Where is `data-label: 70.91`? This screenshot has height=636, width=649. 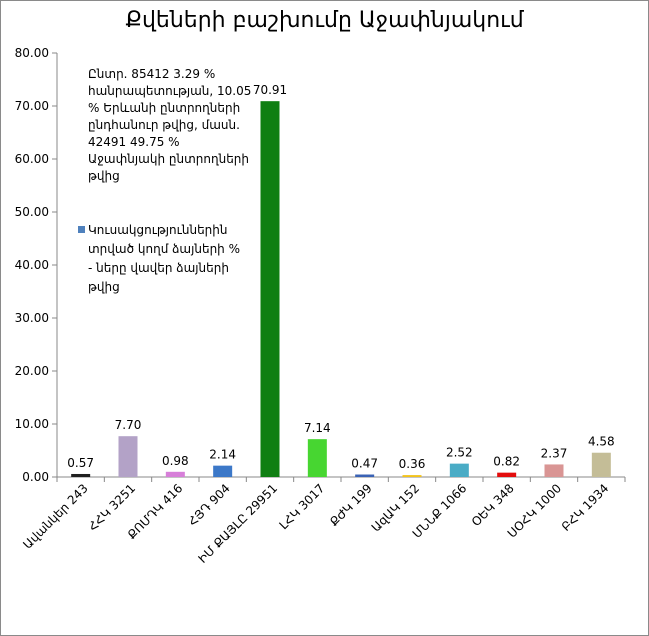
data-label: 70.91 is located at coordinates (270, 90).